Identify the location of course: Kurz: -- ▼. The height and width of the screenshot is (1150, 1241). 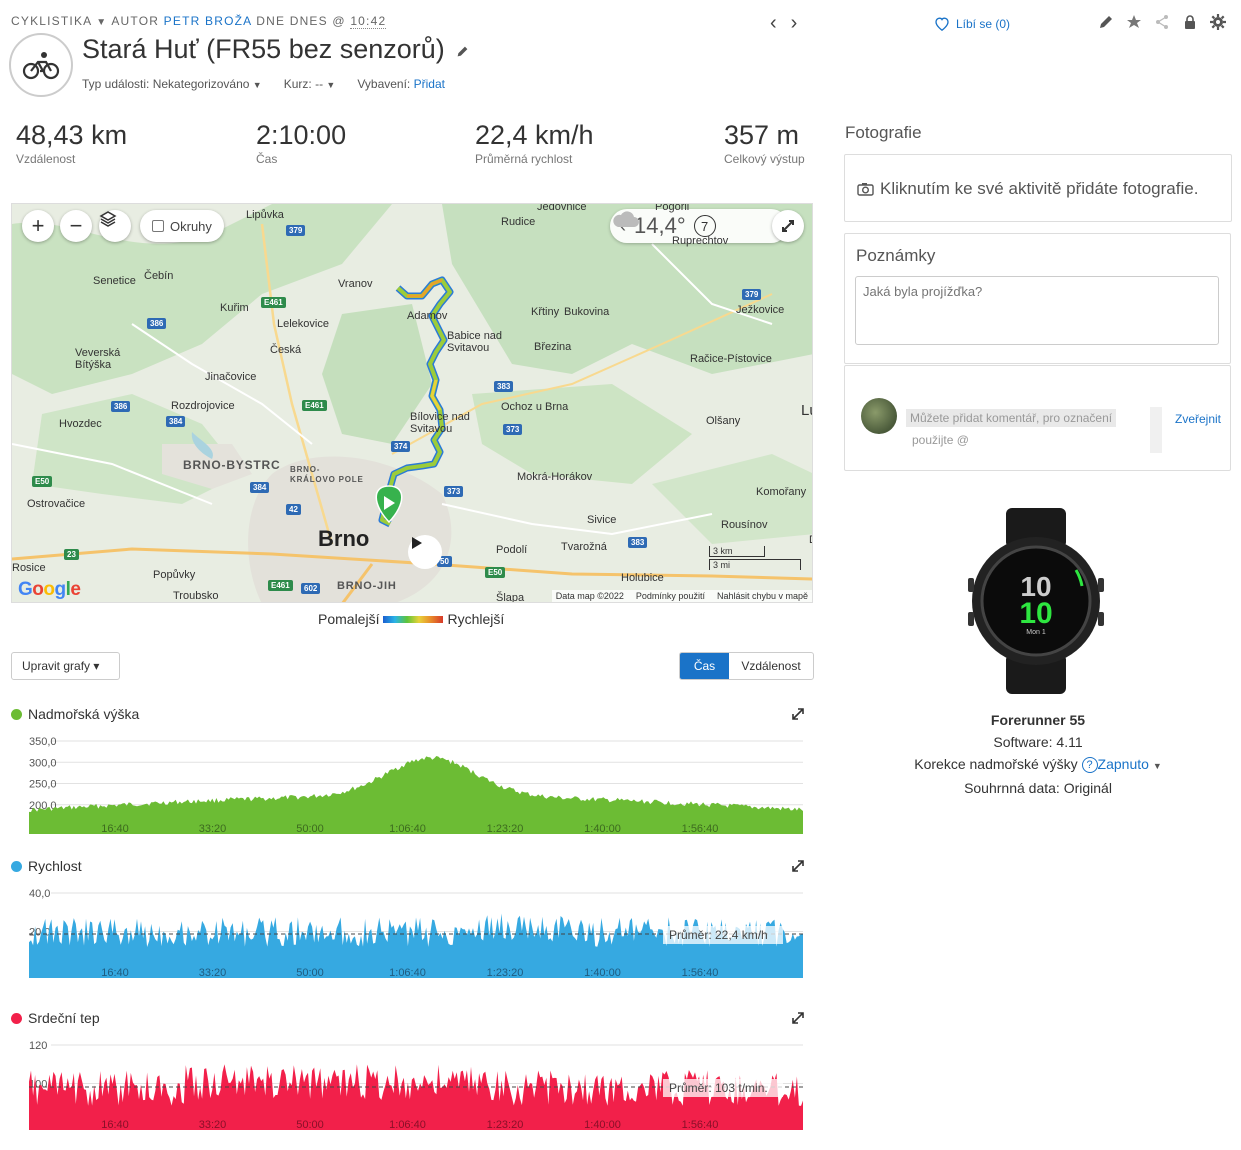
(310, 84).